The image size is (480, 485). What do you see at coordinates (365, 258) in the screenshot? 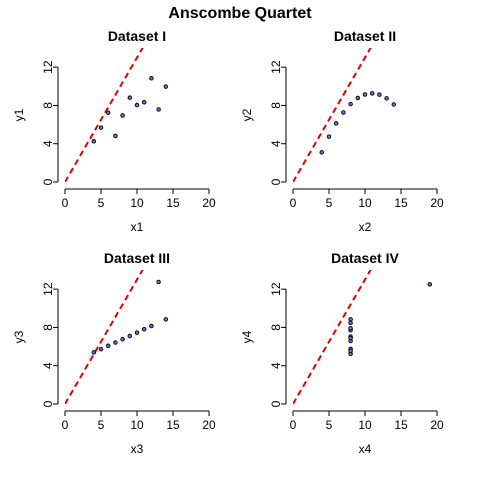
I see `panel-title: Dataset IV` at bounding box center [365, 258].